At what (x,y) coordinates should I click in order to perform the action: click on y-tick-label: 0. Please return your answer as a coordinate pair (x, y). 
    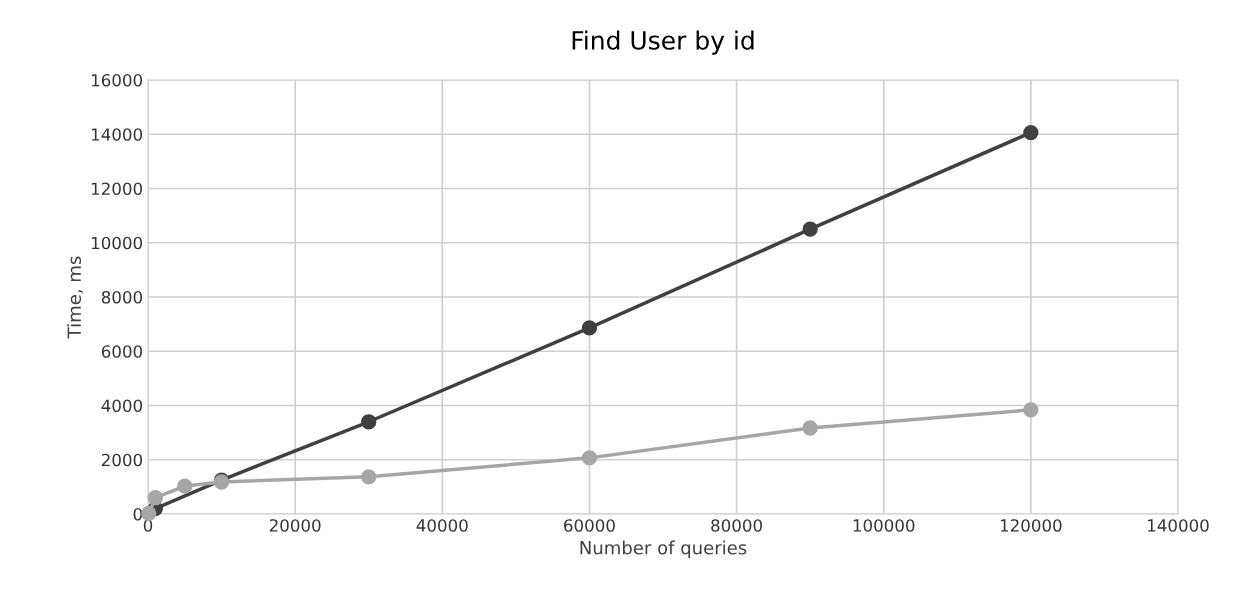
    Looking at the image, I should click on (138, 514).